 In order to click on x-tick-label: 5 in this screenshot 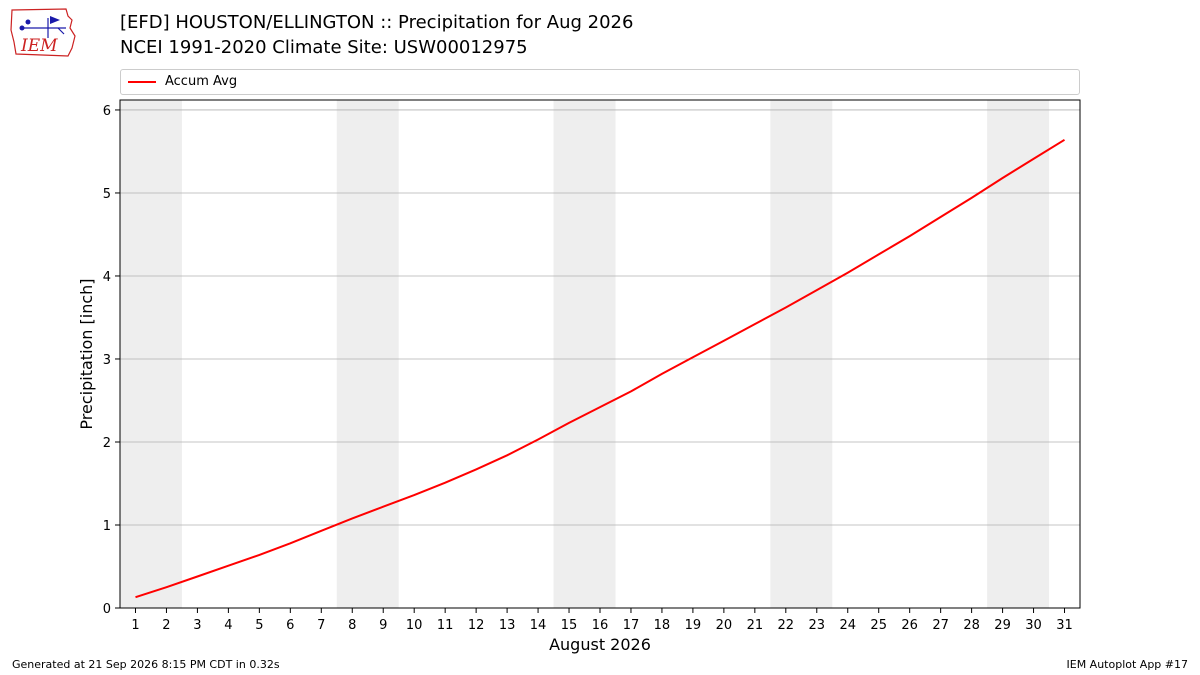, I will do `click(259, 625)`.